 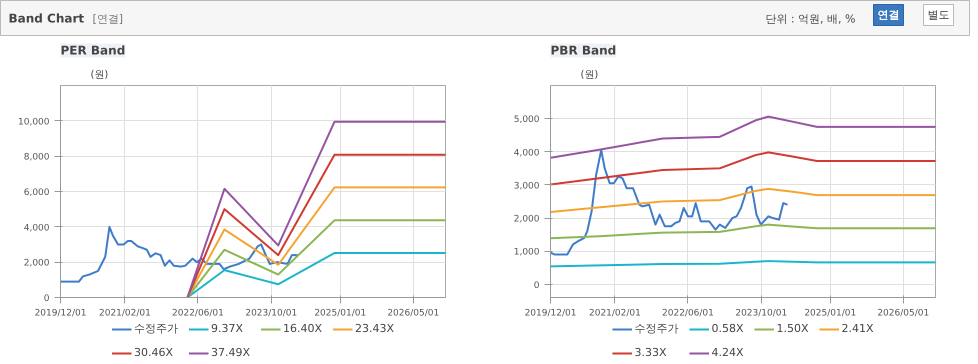 What do you see at coordinates (226, 328) in the screenshot?
I see `legend-label: 9.37X` at bounding box center [226, 328].